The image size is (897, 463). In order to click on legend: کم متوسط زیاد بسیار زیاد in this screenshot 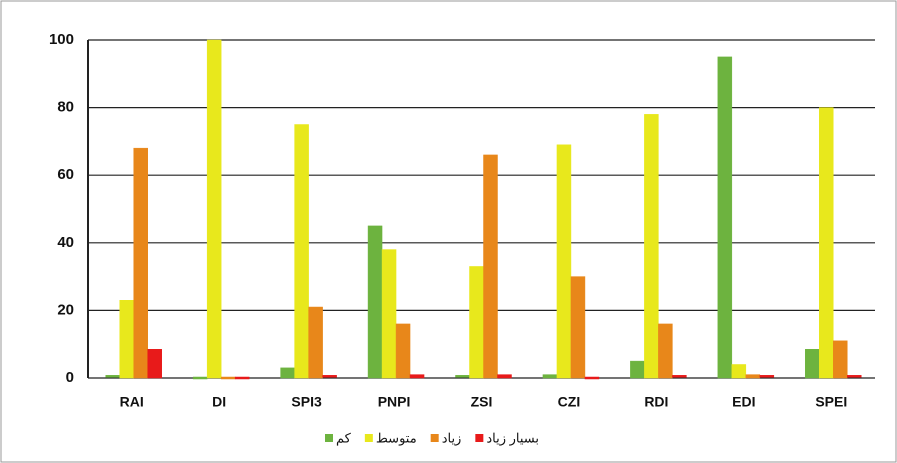, I will do `click(432, 438)`.